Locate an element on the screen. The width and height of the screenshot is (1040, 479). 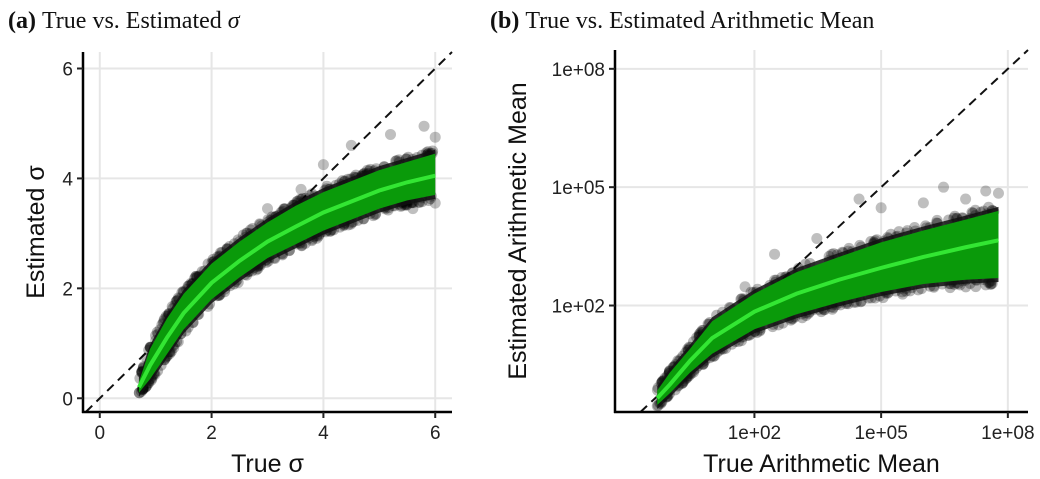
panel-a-title-symbol: σ is located at coordinates (233, 21).